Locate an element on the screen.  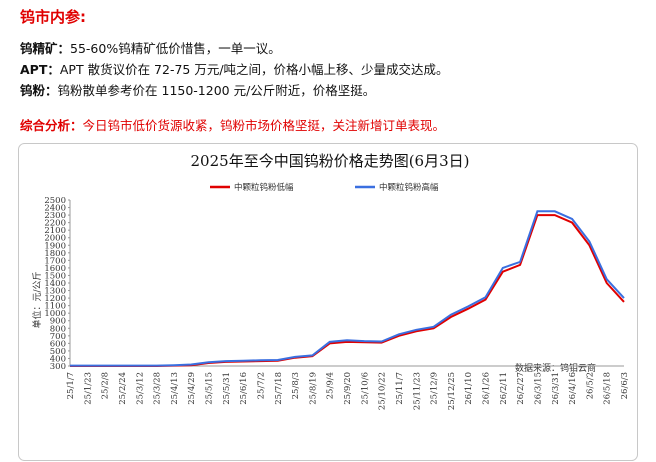
analysis-label: 综合分析： is located at coordinates (51, 125).